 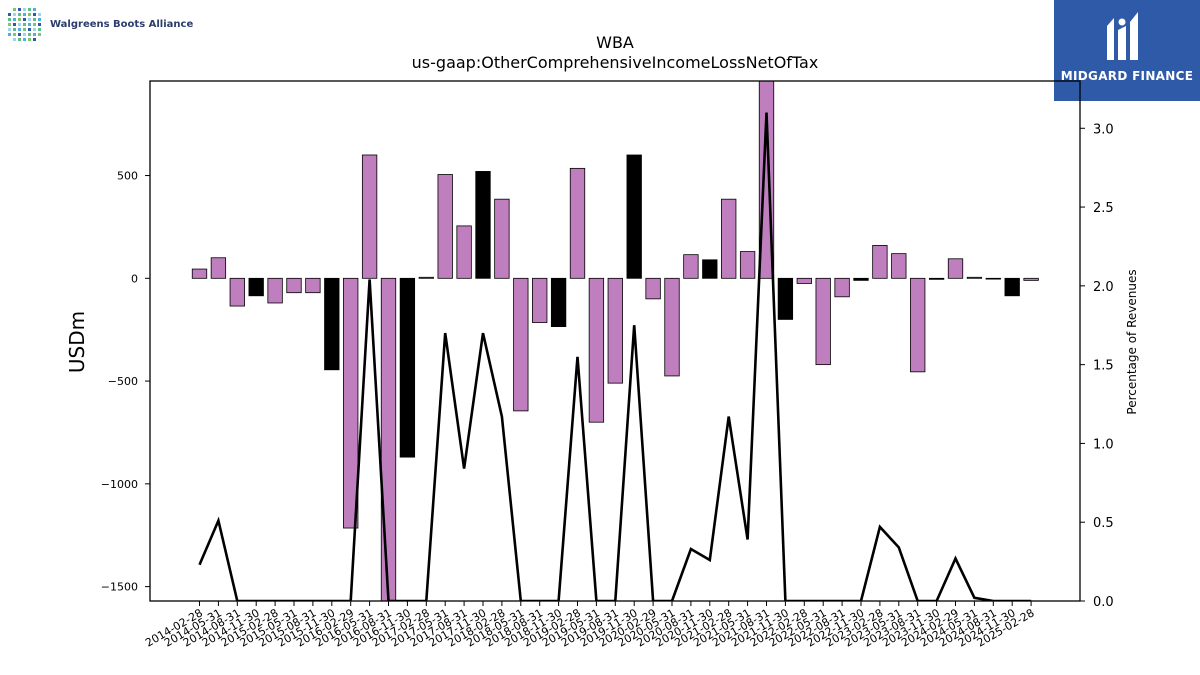 What do you see at coordinates (1103, 366) in the screenshot?
I see `y2-tick-label: 1.5` at bounding box center [1103, 366].